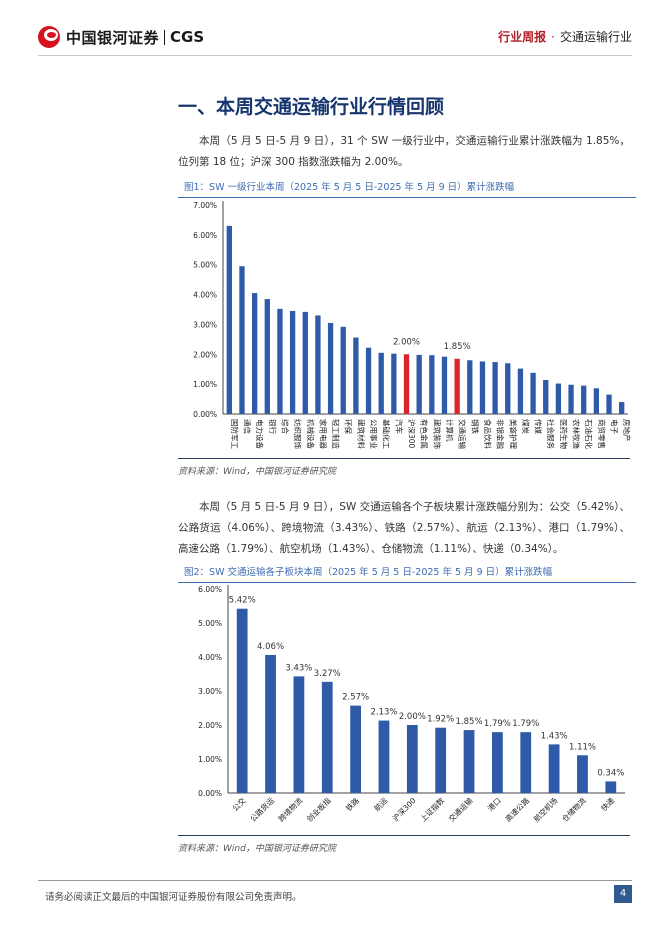 The width and height of the screenshot is (662, 936). I want to click on y-tick-label: 1.00%, so click(205, 384).